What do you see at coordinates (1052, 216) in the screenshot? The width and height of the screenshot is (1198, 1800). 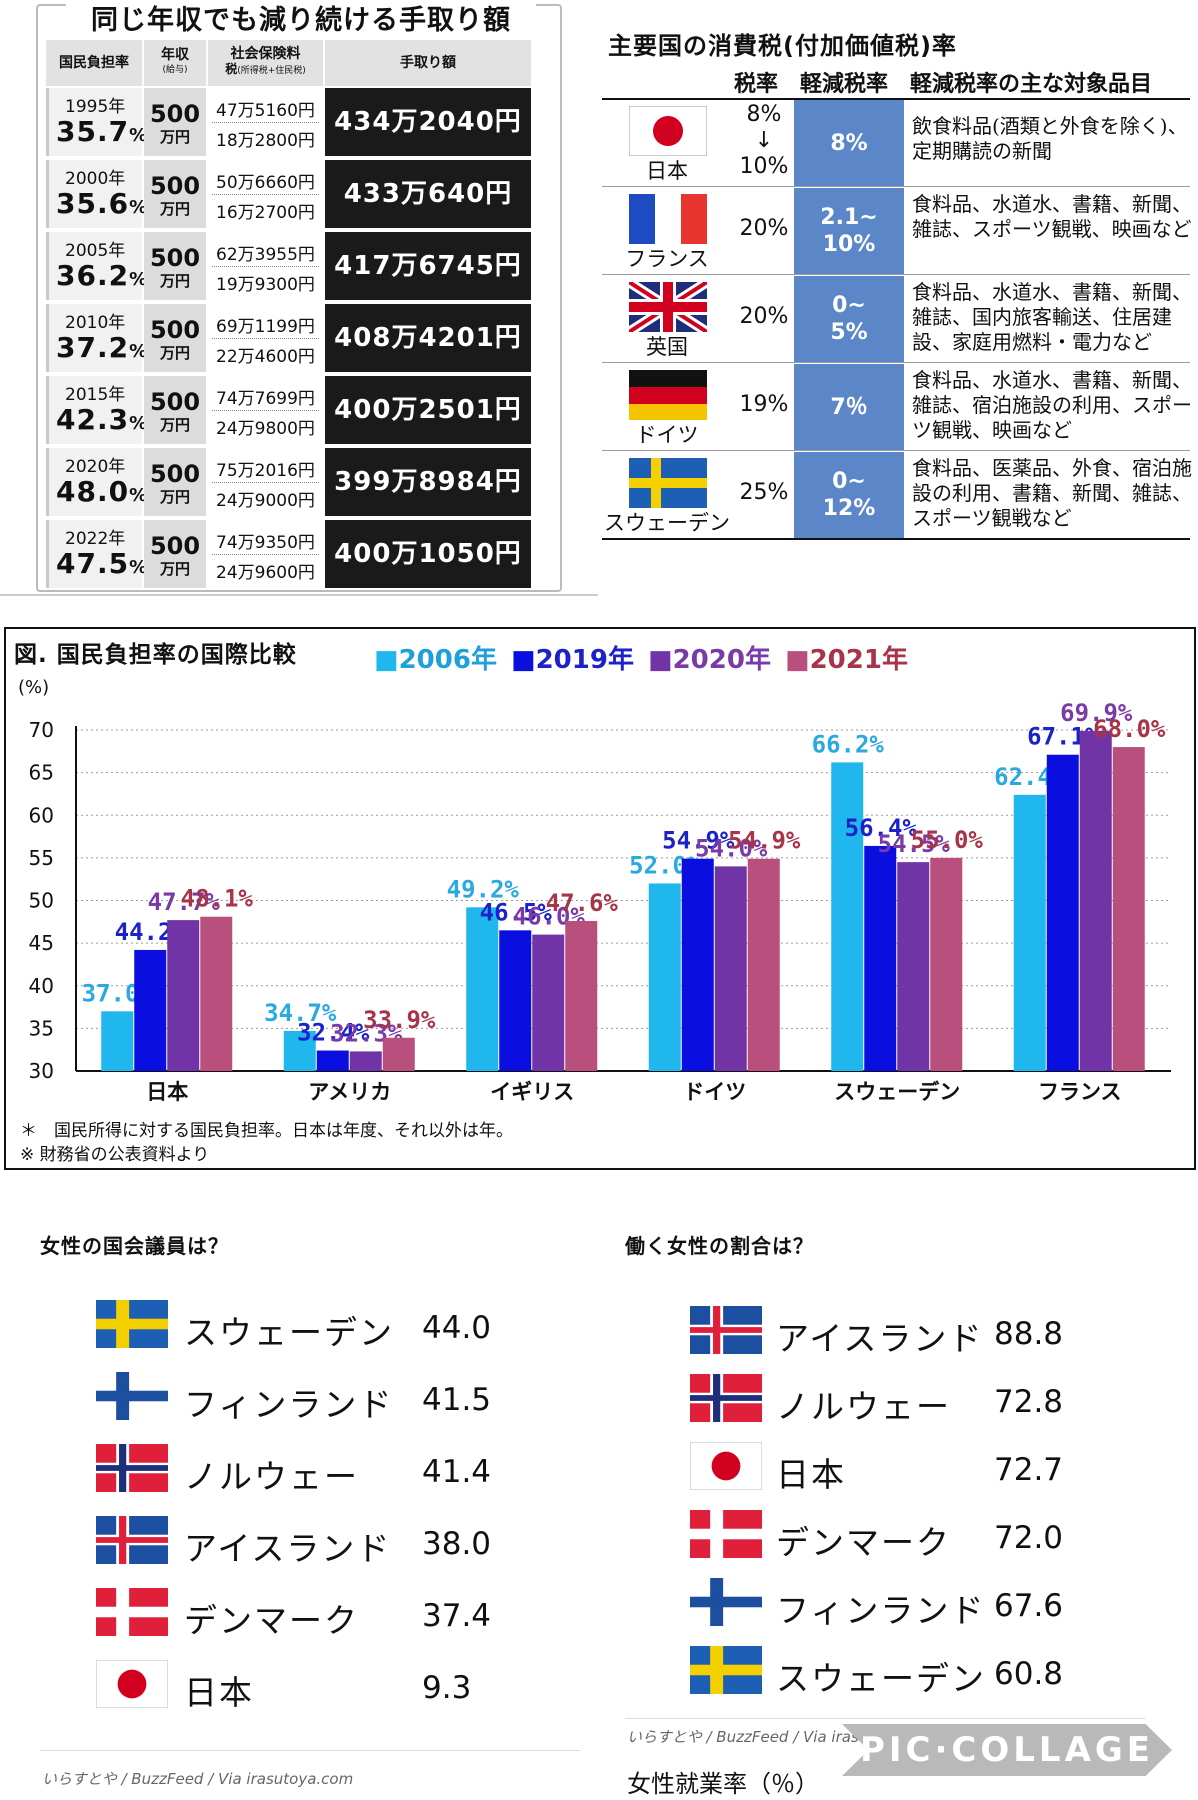 I see `vat-items: 食料品、水道水、書籍、新聞、雑誌、スポーツ観戦、映画など` at bounding box center [1052, 216].